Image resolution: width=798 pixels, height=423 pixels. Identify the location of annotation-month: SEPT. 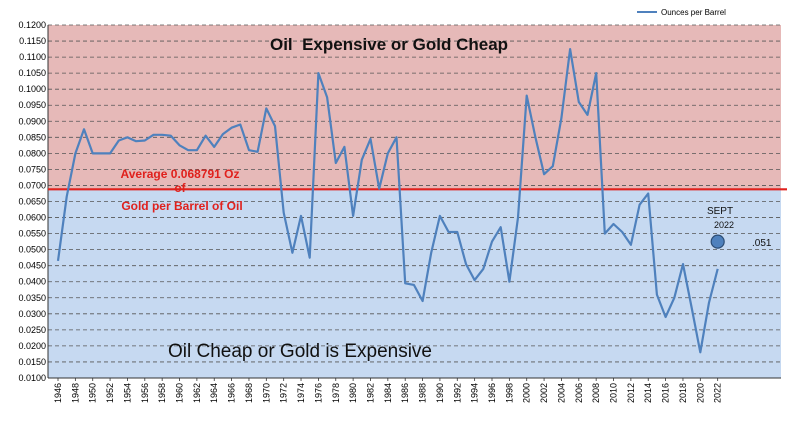
(720, 211).